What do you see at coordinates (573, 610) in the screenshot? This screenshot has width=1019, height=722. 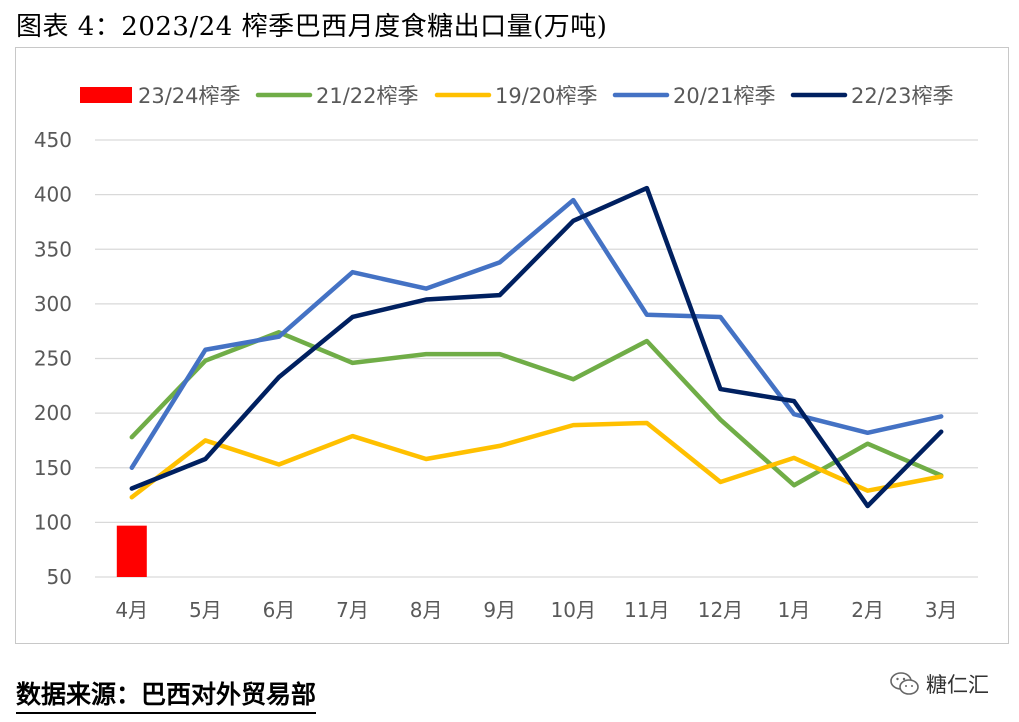 I see `x-tick-label: 10月` at bounding box center [573, 610].